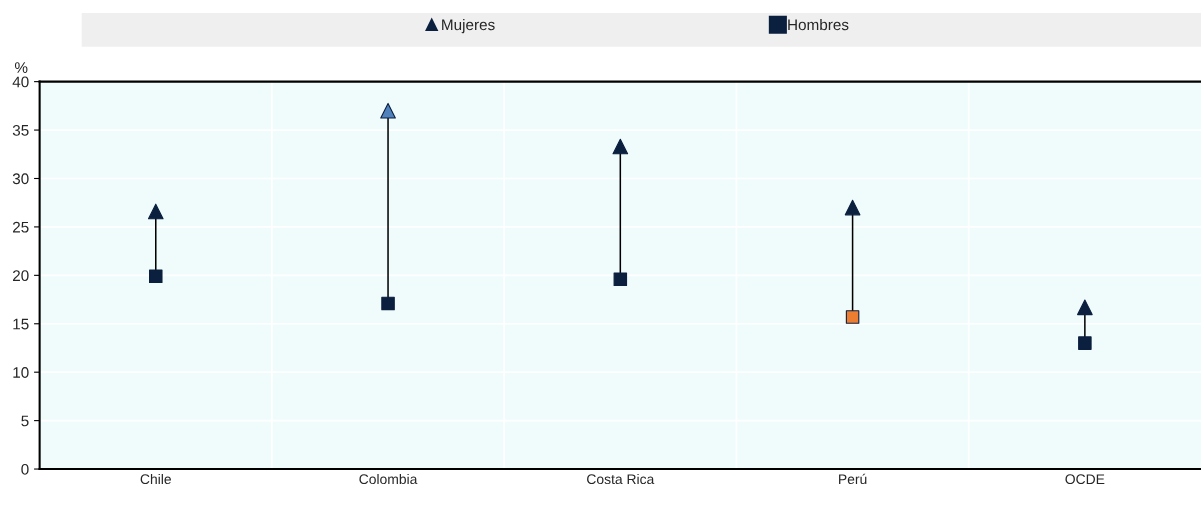 This screenshot has height=520, width=1201. What do you see at coordinates (20, 227) in the screenshot?
I see `y-tick-label: 25` at bounding box center [20, 227].